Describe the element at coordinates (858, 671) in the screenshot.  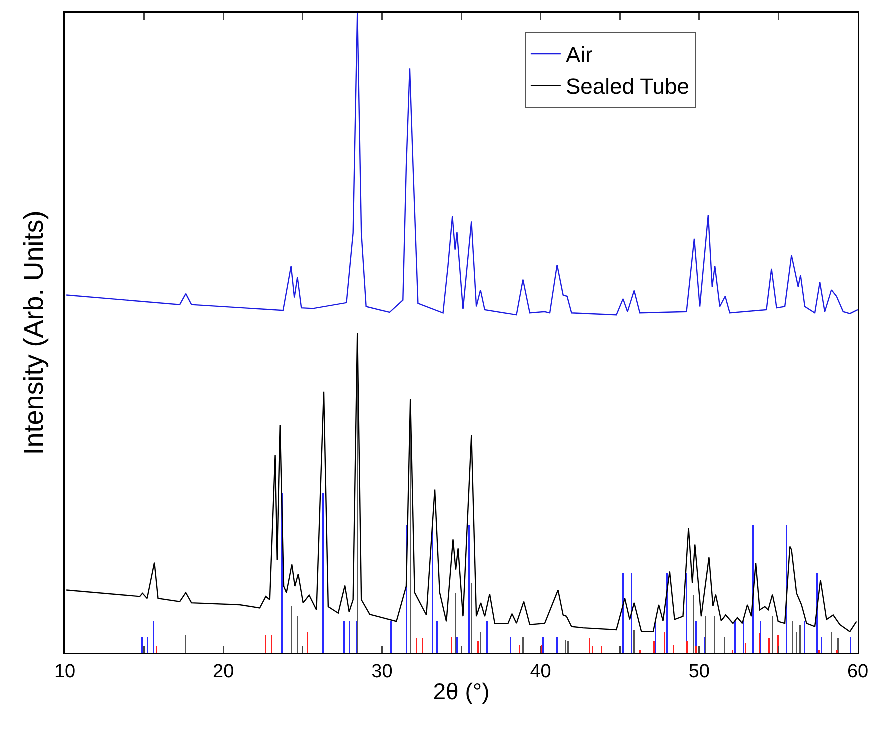
I see `x-tick-label: 60` at that location.